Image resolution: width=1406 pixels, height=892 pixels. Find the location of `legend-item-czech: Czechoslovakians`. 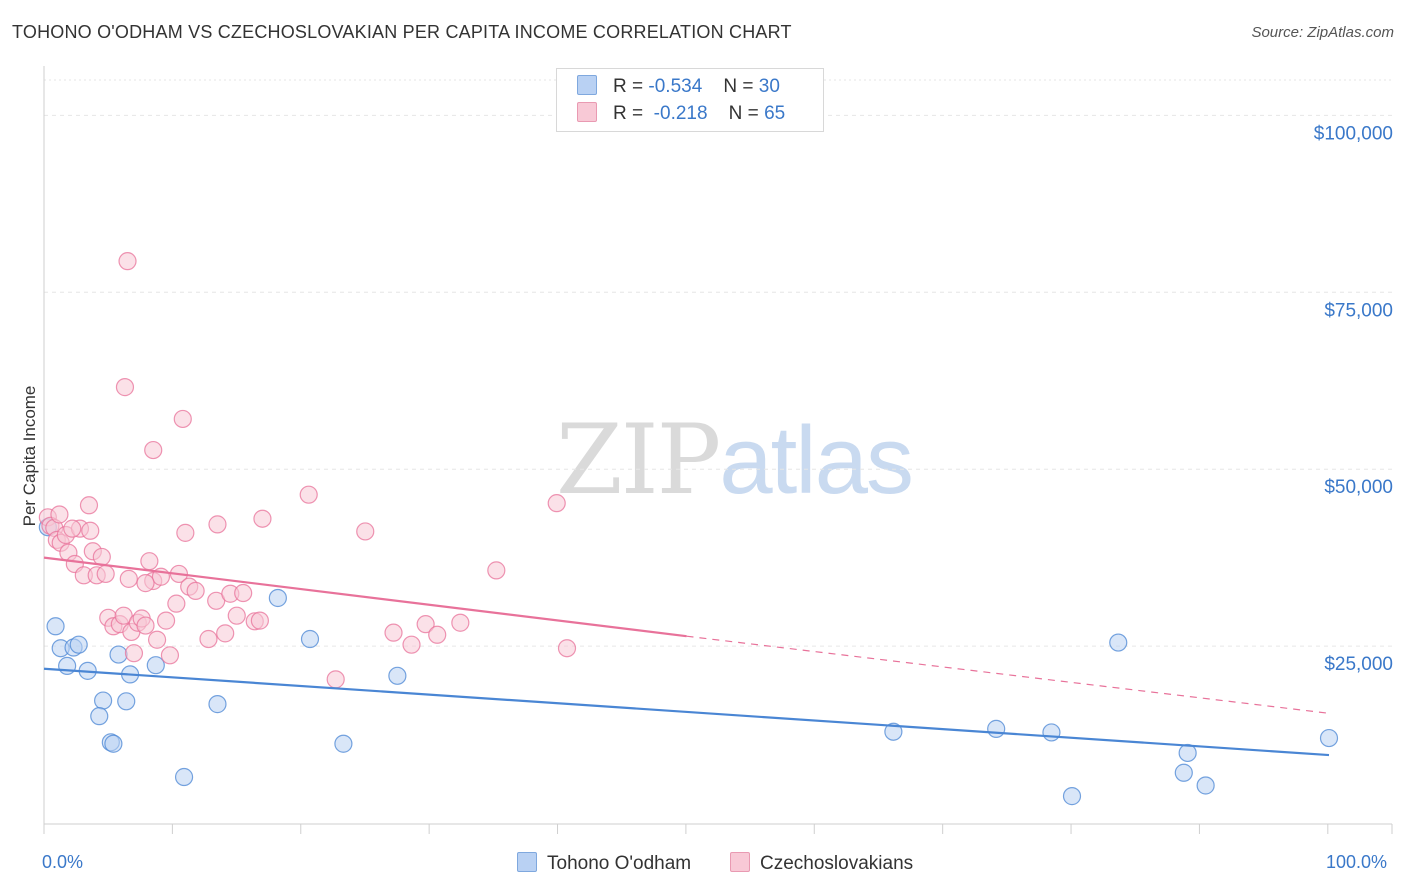

legend-item-czech: Czechoslovakians is located at coordinates (821, 863).